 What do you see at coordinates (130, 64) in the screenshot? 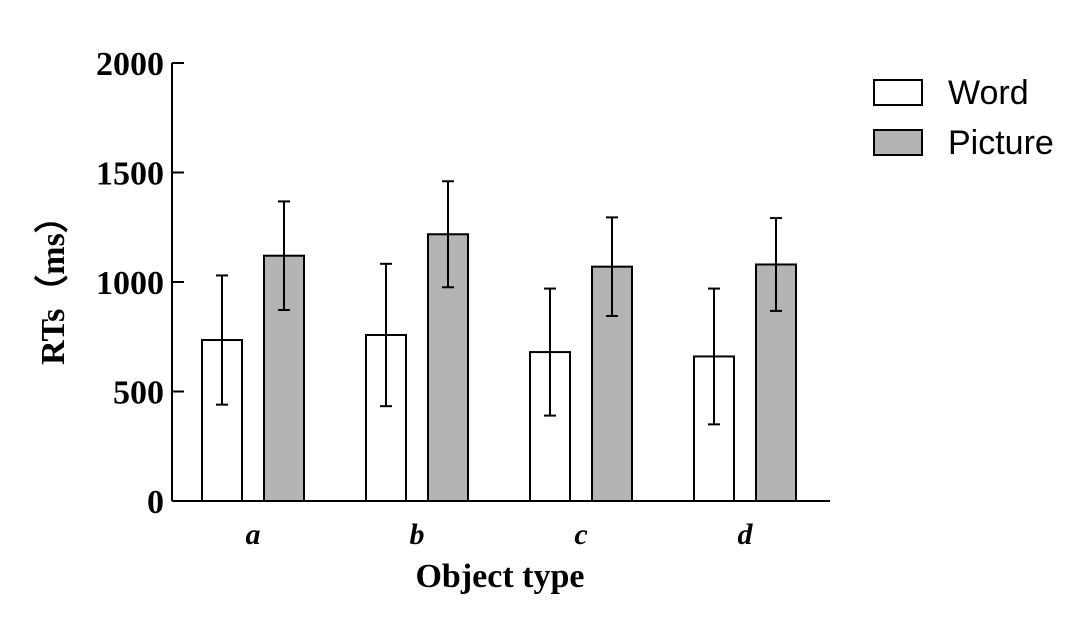
I see `y-tick-label: 2000` at bounding box center [130, 64].